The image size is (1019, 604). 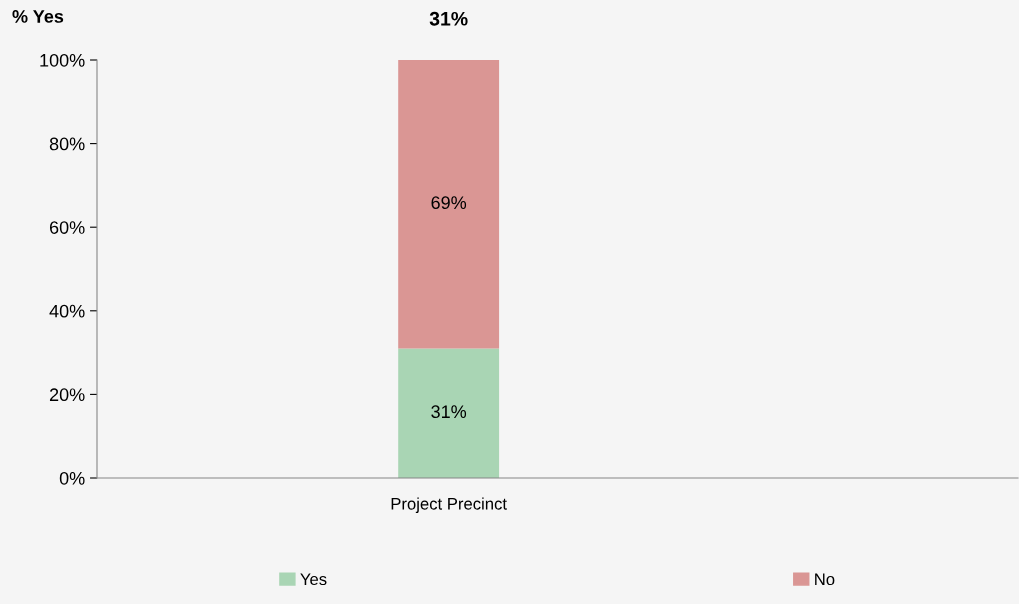 I want to click on y-tick-label: 40%, so click(x=67, y=311).